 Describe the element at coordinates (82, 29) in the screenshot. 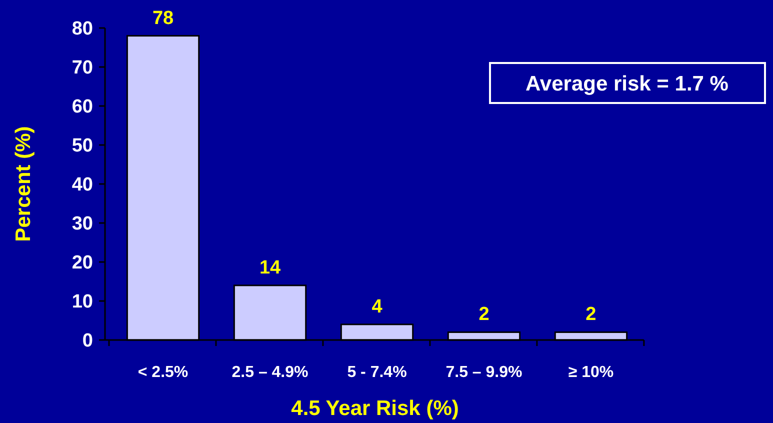

I see `y-tick-label: 80` at that location.